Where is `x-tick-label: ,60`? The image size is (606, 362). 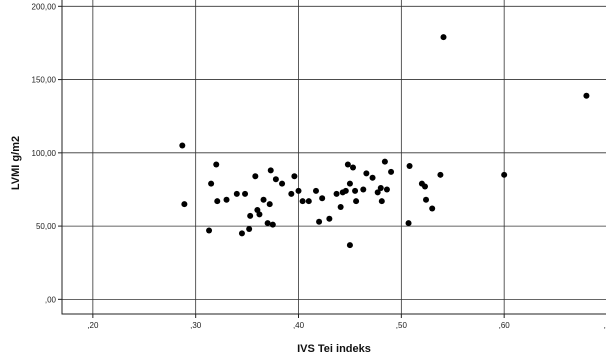 x-tick-label: ,60 is located at coordinates (505, 325).